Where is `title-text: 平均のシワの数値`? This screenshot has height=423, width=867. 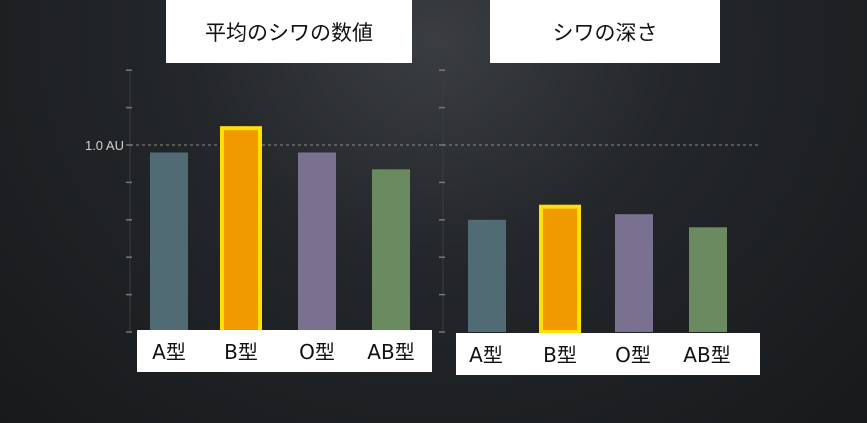 title-text: 平均のシワの数値 is located at coordinates (289, 32).